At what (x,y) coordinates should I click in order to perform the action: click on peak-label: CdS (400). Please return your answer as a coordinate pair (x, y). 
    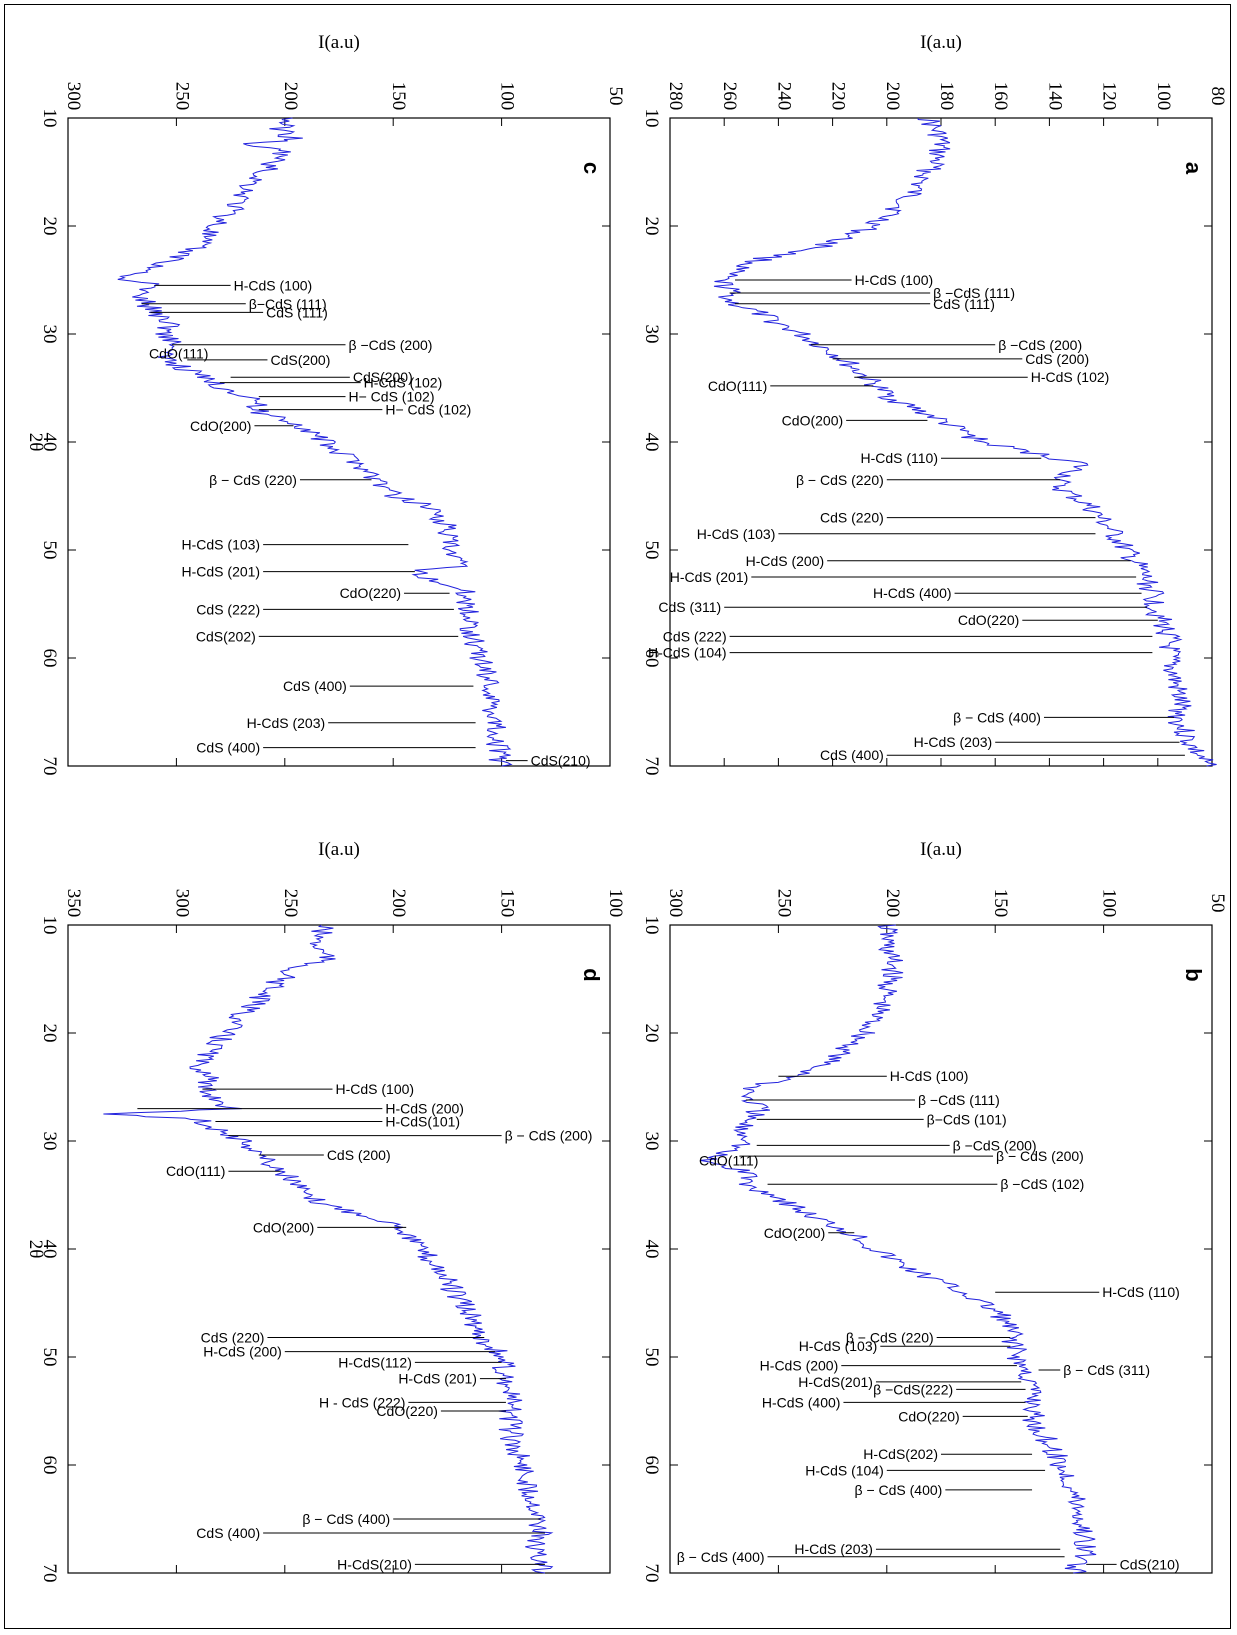
    Looking at the image, I should click on (228, 748).